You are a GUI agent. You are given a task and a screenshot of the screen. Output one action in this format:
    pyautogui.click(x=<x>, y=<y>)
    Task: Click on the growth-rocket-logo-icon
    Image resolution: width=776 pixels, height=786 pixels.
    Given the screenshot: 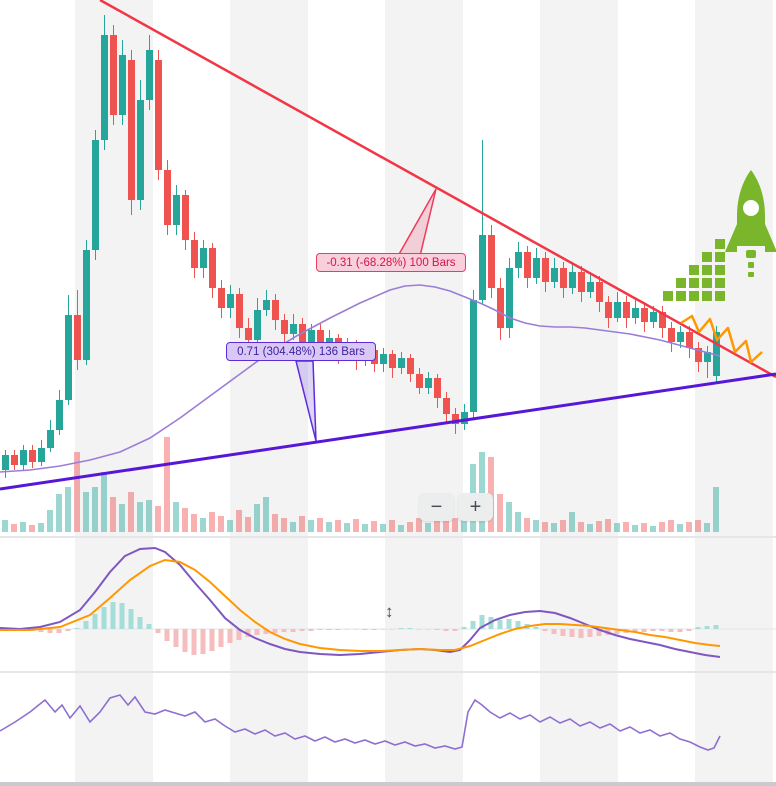 What is the action you would take?
    pyautogui.click(x=719, y=235)
    